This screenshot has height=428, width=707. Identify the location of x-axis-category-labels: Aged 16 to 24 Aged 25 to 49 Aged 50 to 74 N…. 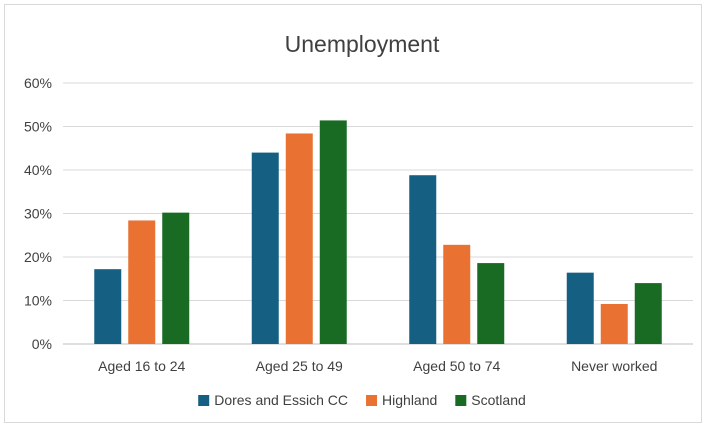
(377, 366).